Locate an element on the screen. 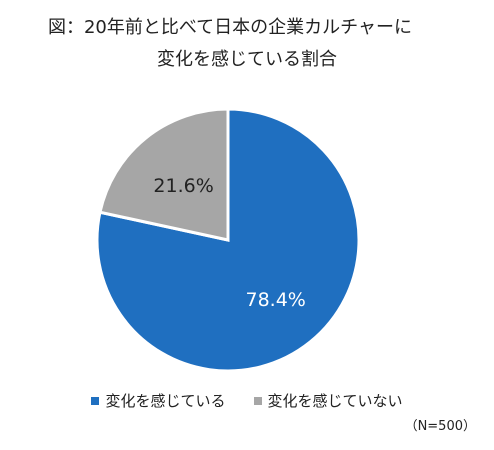 The image size is (494, 450). legend-item-changed: 変化を感じている is located at coordinates (158, 400).